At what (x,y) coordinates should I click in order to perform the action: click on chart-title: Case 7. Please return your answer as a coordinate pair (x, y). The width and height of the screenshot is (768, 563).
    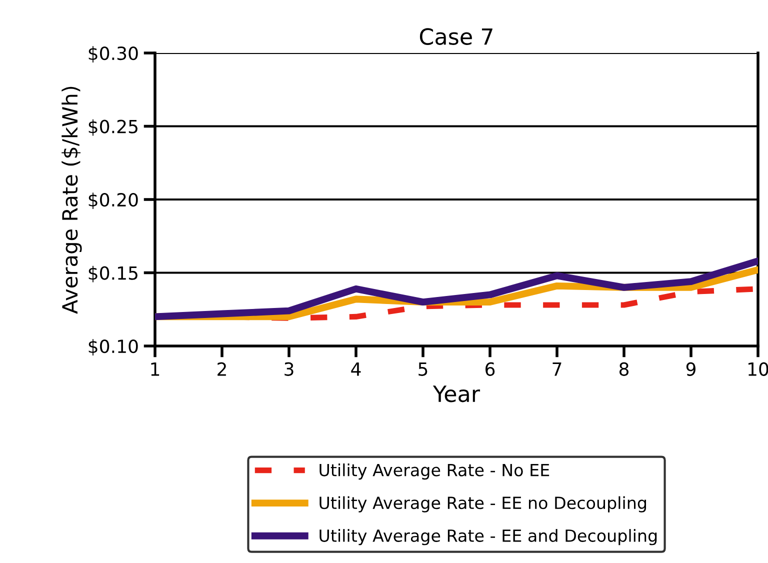
    Looking at the image, I should click on (456, 36).